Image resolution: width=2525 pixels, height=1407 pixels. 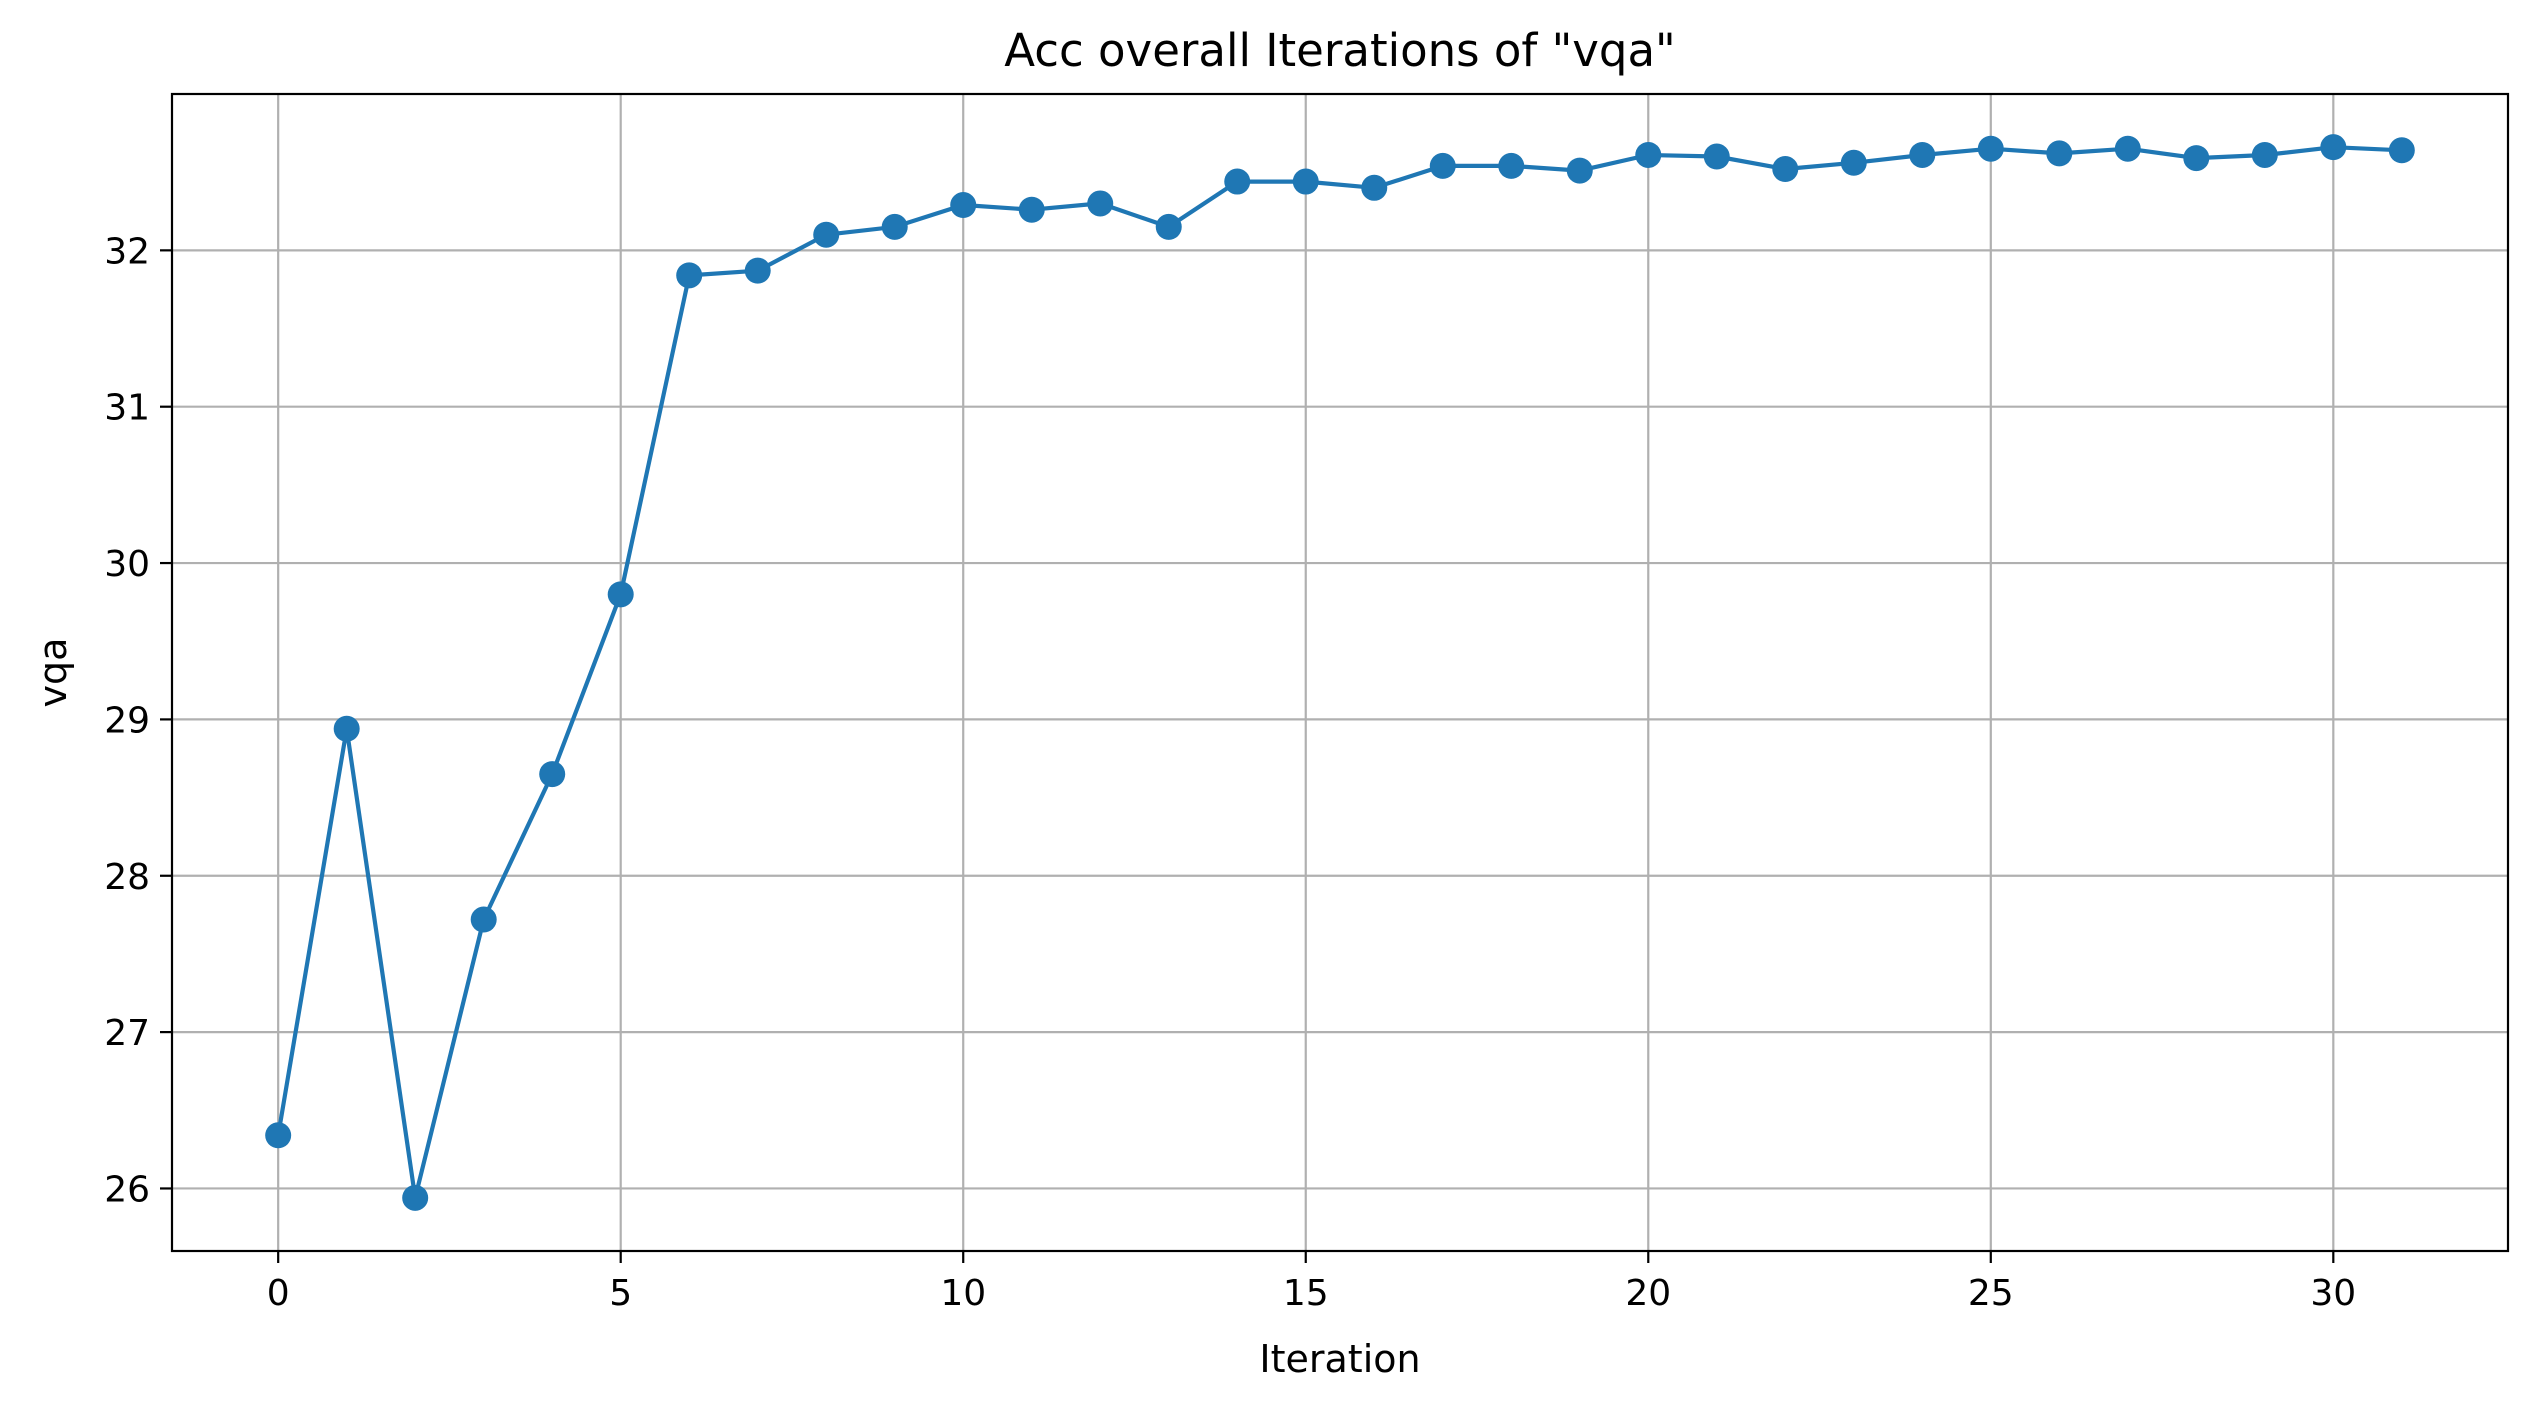 What do you see at coordinates (1339, 1359) in the screenshot?
I see `x-axis-label: Iteration` at bounding box center [1339, 1359].